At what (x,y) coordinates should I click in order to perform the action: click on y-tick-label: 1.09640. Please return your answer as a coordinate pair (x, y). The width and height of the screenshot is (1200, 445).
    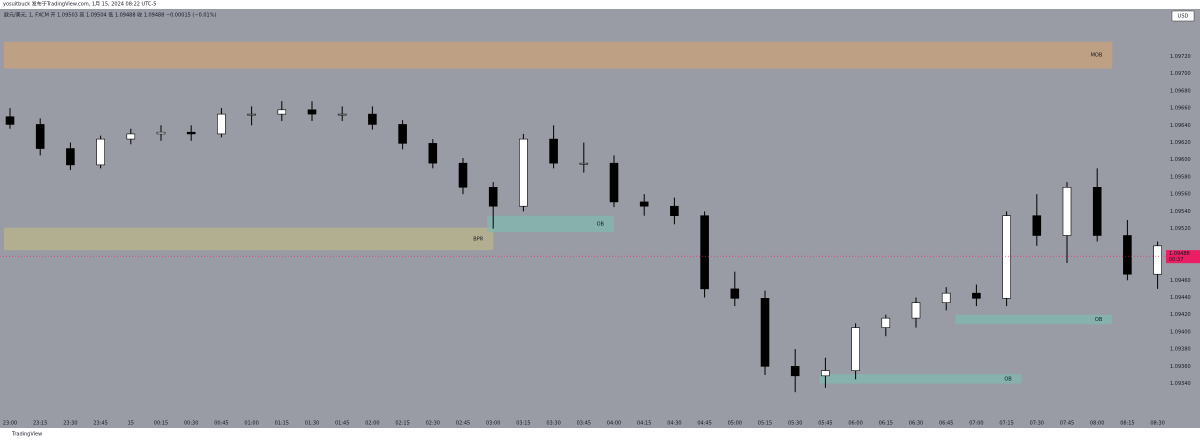
    Looking at the image, I should click on (1180, 126).